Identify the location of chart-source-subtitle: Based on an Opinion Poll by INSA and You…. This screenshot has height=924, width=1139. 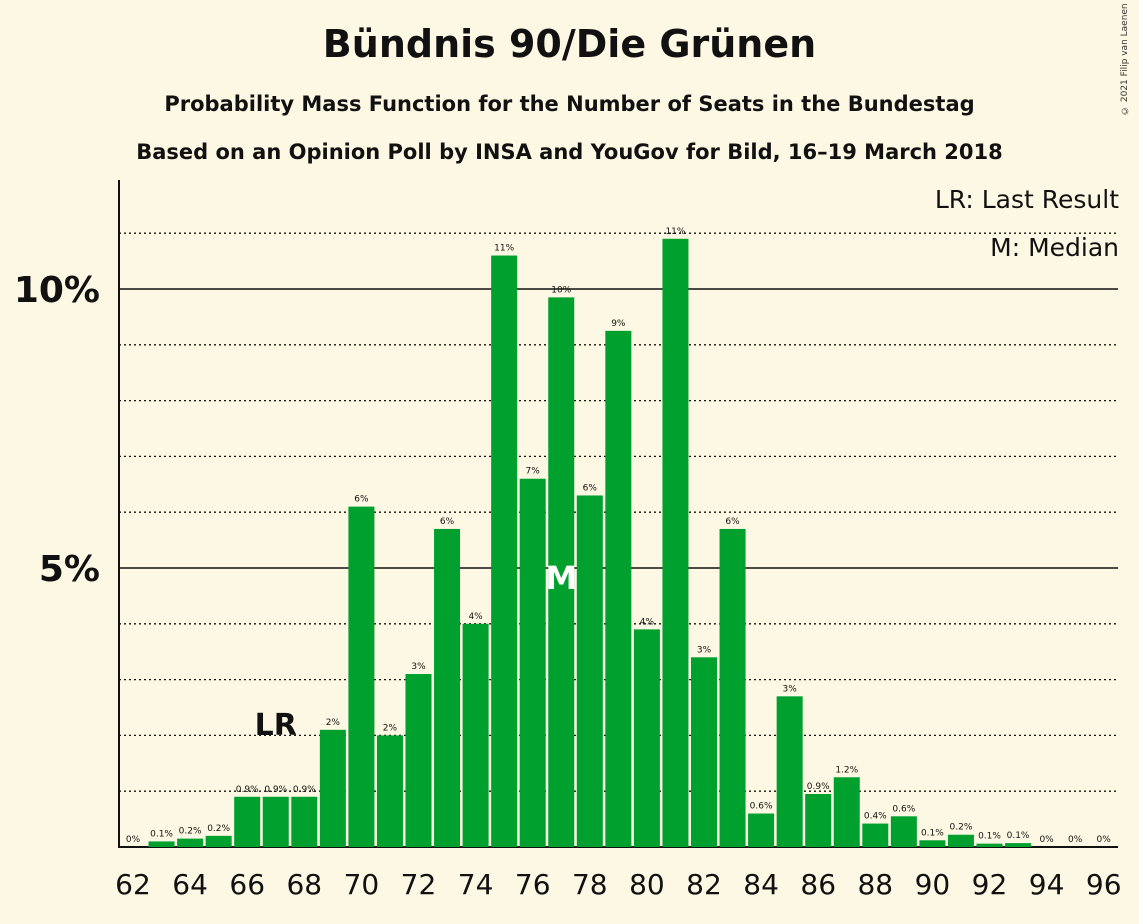
(569, 152).